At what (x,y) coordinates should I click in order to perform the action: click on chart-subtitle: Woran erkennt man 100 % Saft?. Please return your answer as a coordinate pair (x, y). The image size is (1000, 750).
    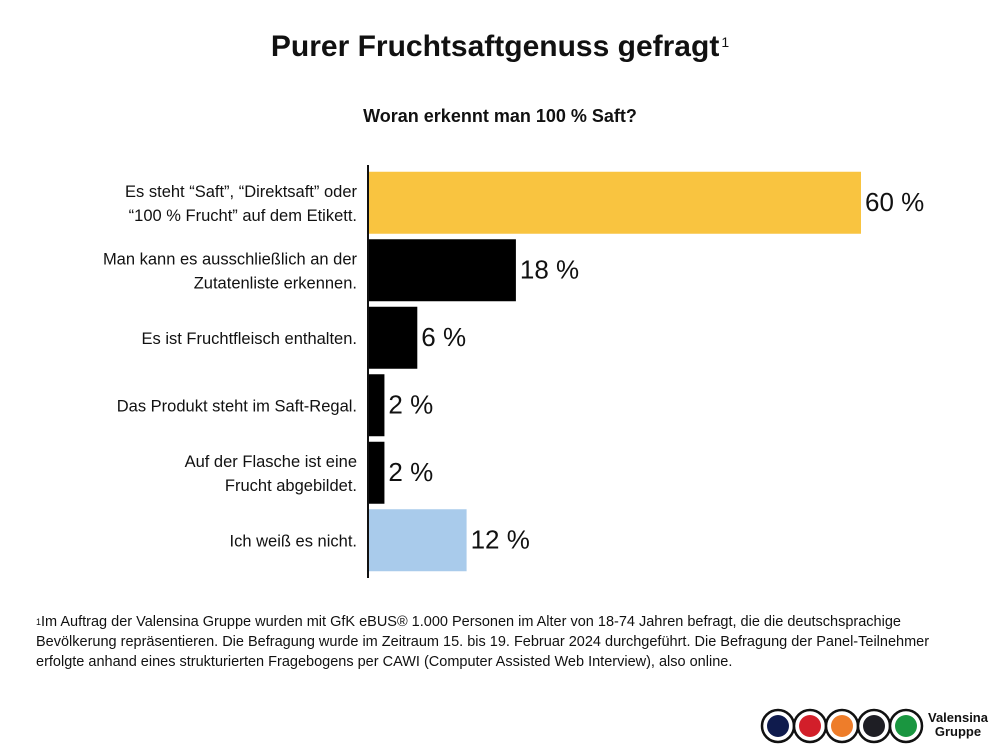
    Looking at the image, I should click on (500, 116).